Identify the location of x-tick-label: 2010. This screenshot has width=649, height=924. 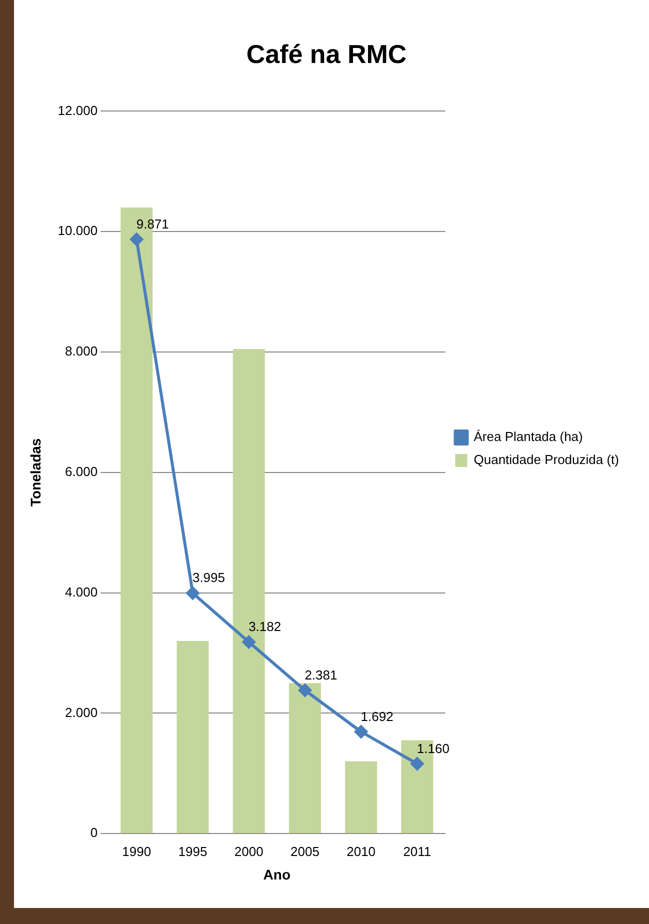
(361, 851).